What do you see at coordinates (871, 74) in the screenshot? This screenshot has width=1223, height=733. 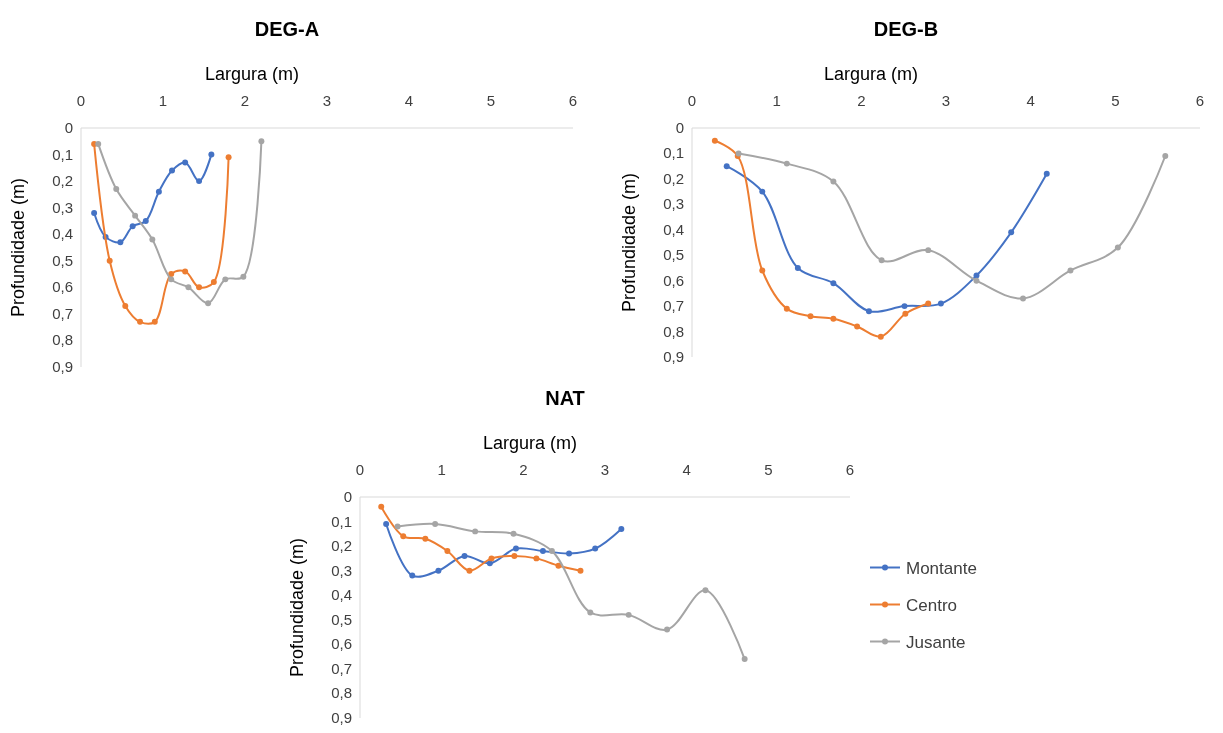 I see `x-axis-title: Largura (m)` at bounding box center [871, 74].